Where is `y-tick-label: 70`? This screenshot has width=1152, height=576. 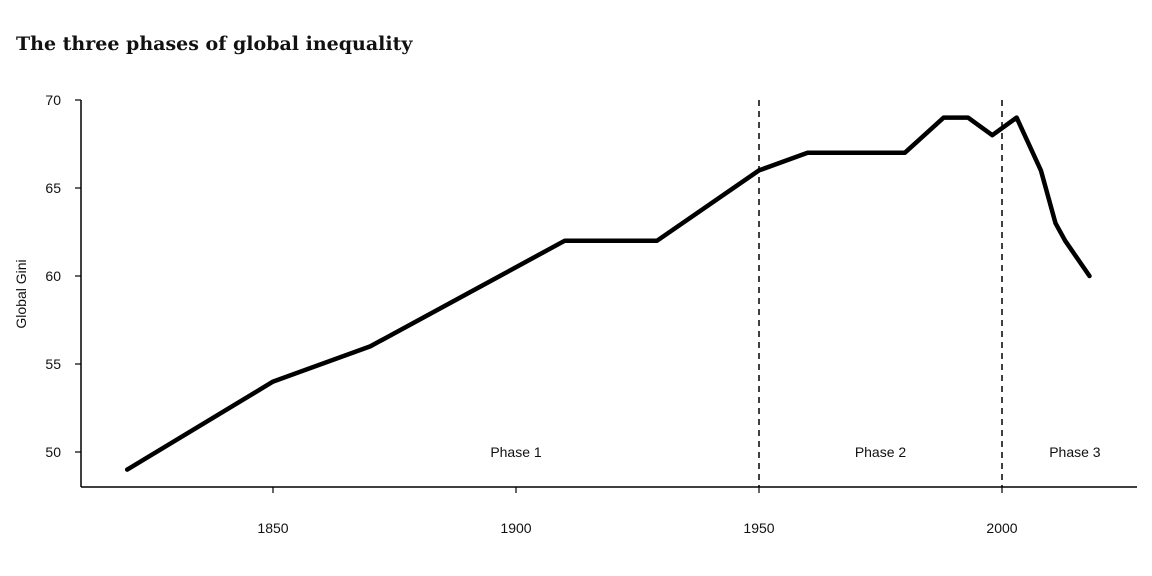 y-tick-label: 70 is located at coordinates (53, 100).